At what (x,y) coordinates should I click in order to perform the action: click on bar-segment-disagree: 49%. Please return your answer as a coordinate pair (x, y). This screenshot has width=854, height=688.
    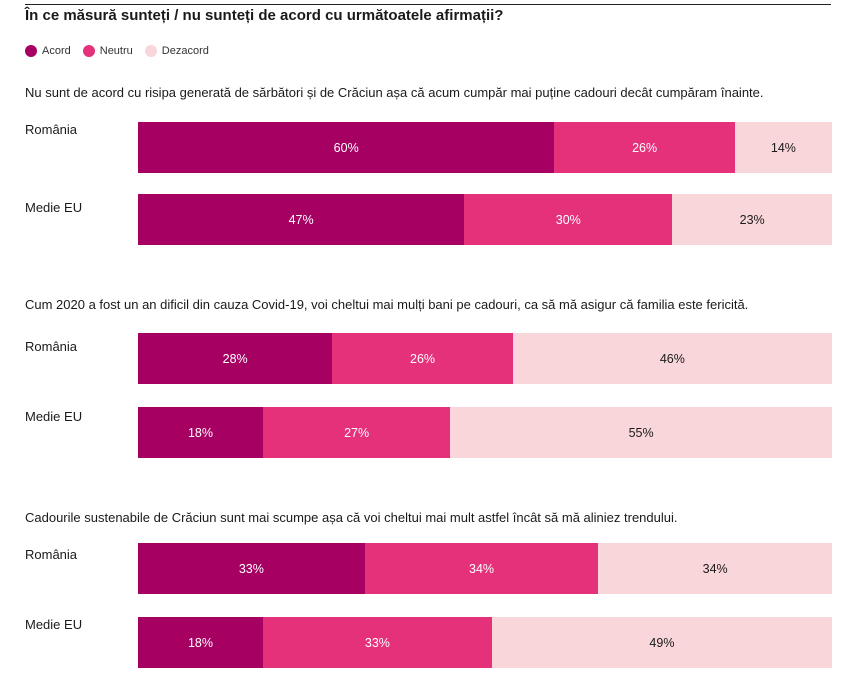
    Looking at the image, I should click on (661, 642).